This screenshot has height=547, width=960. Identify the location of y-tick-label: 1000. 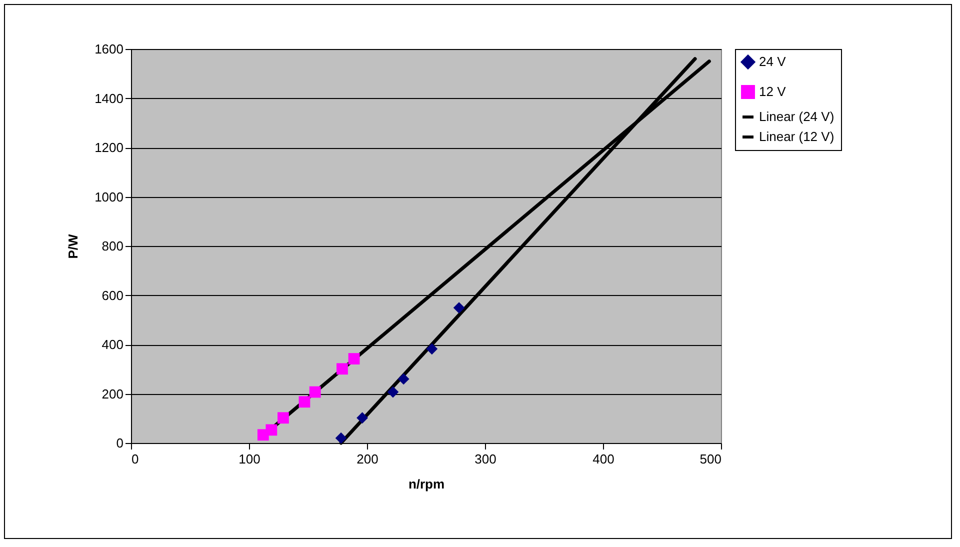
(109, 196).